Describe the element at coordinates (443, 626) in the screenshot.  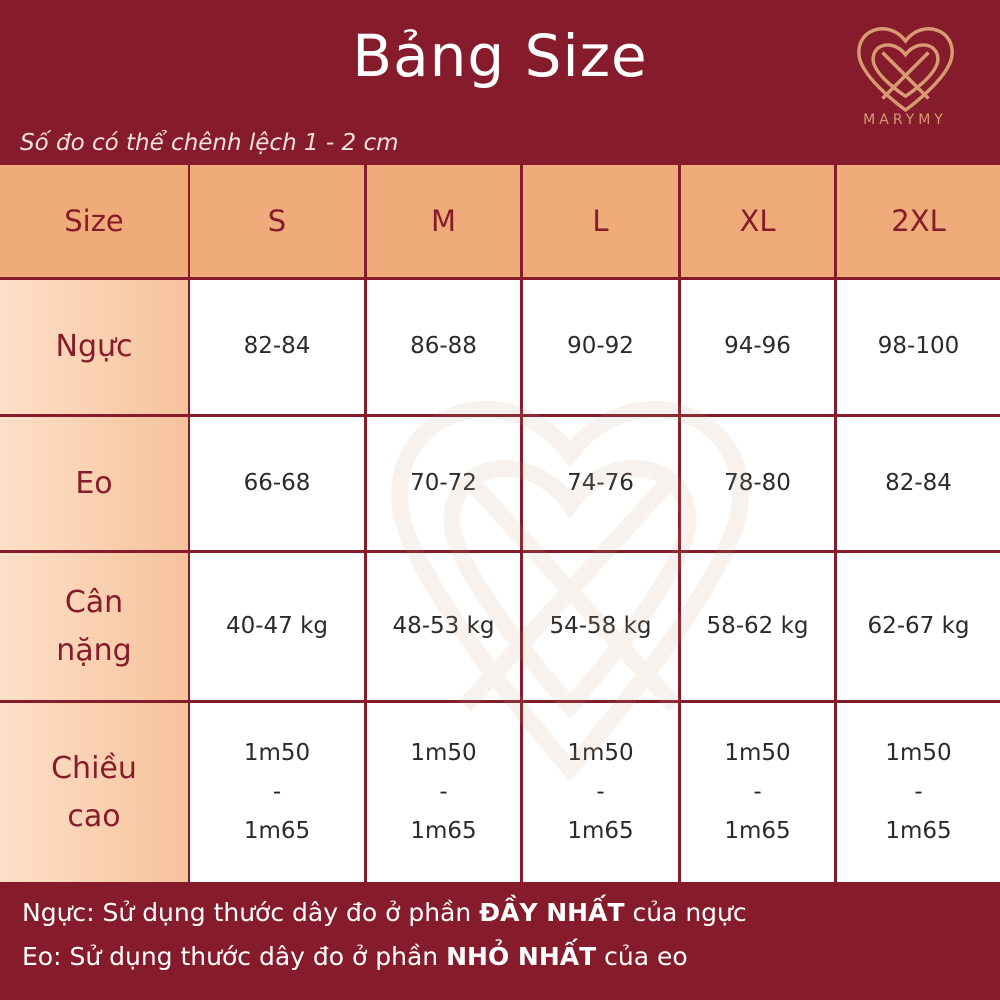
I see `table-cell: 48-53 kg` at that location.